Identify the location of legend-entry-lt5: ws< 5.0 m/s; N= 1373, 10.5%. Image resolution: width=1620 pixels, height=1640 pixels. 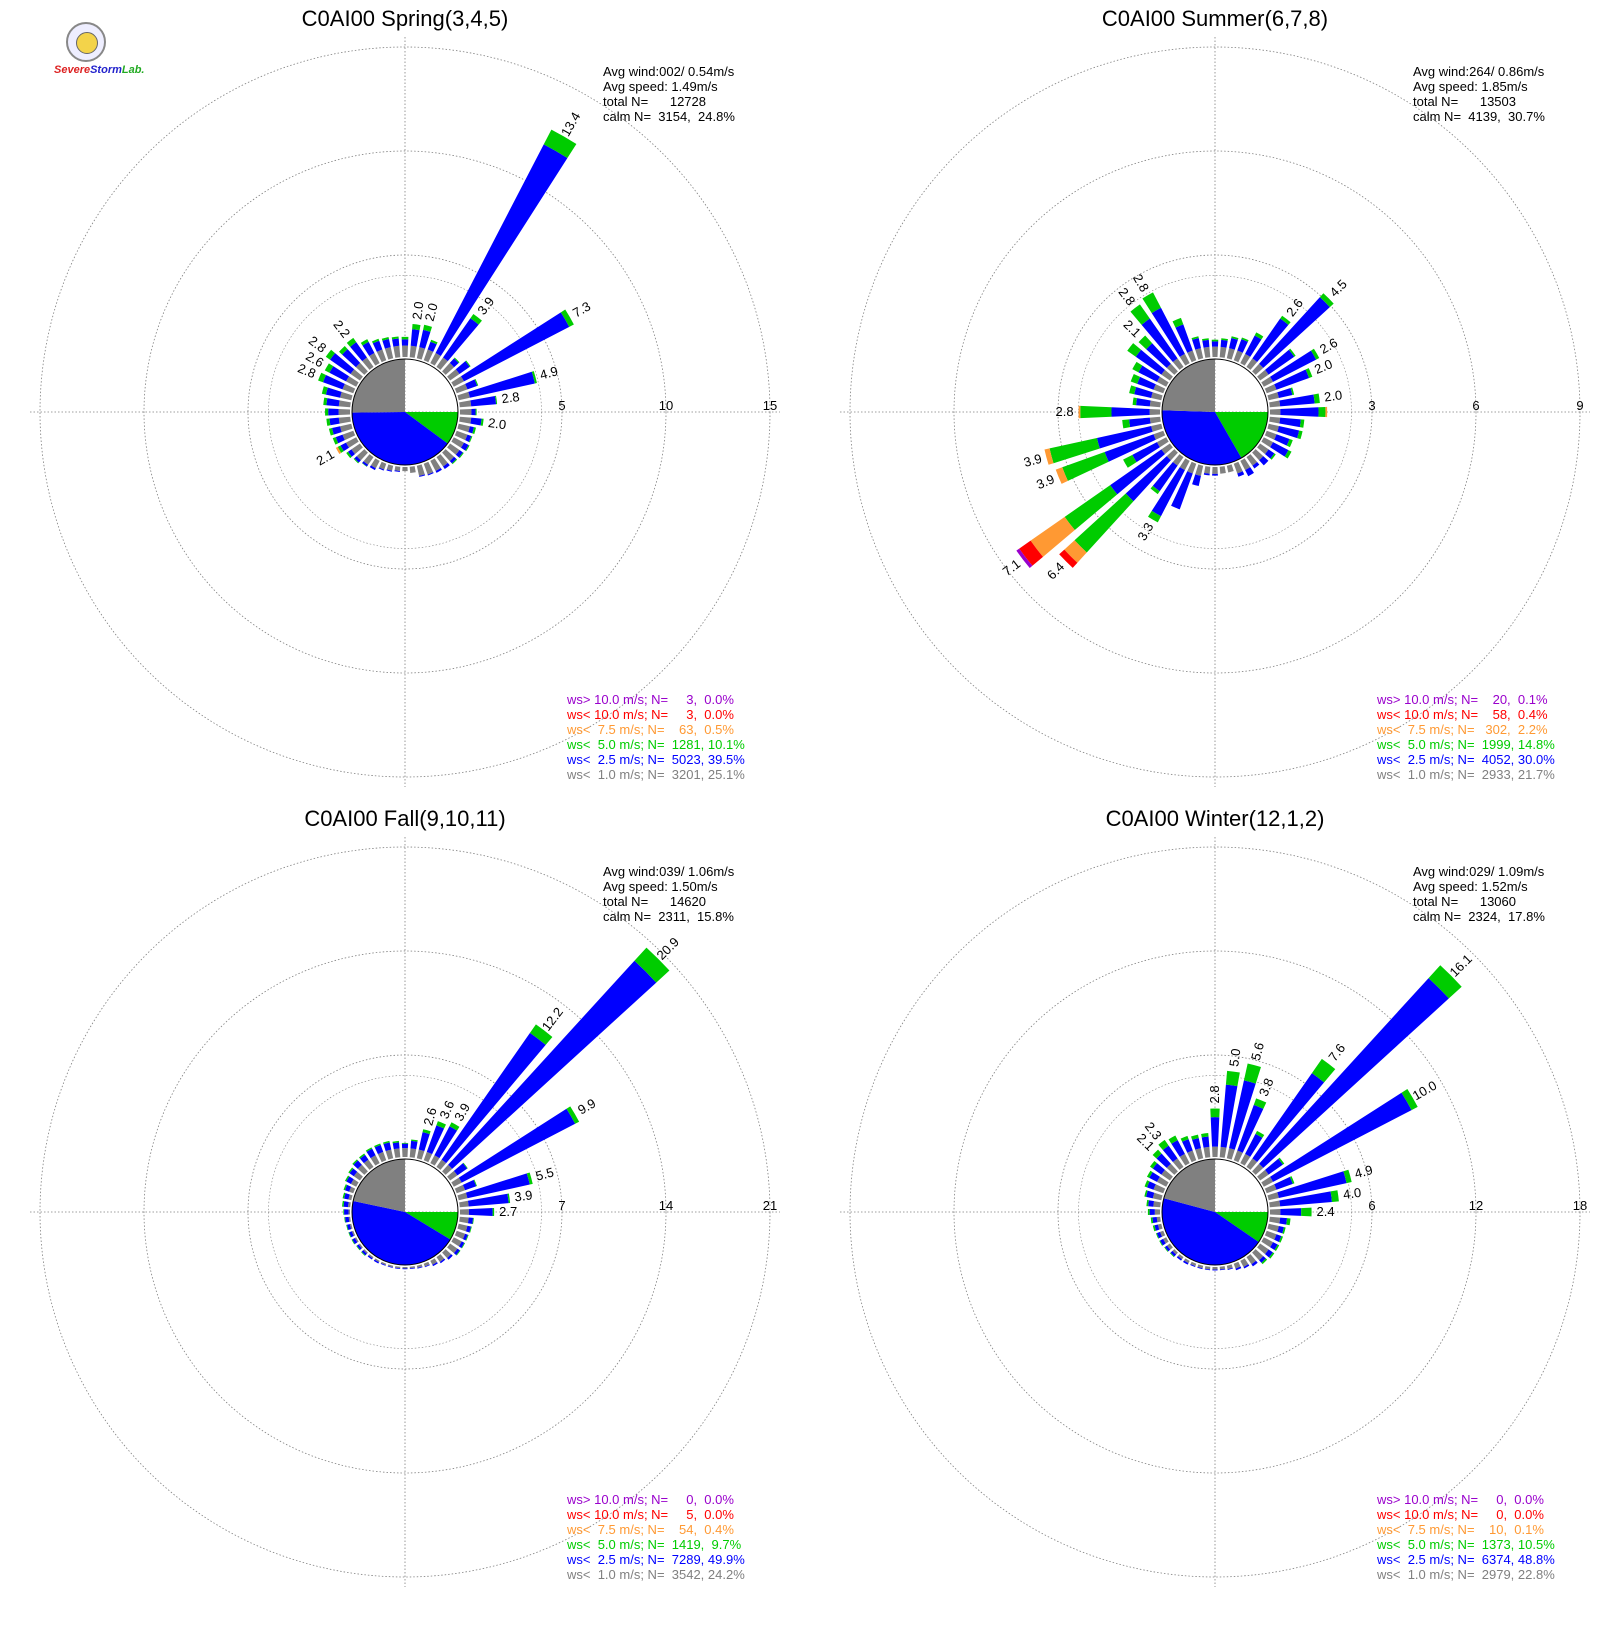
(1466, 1544).